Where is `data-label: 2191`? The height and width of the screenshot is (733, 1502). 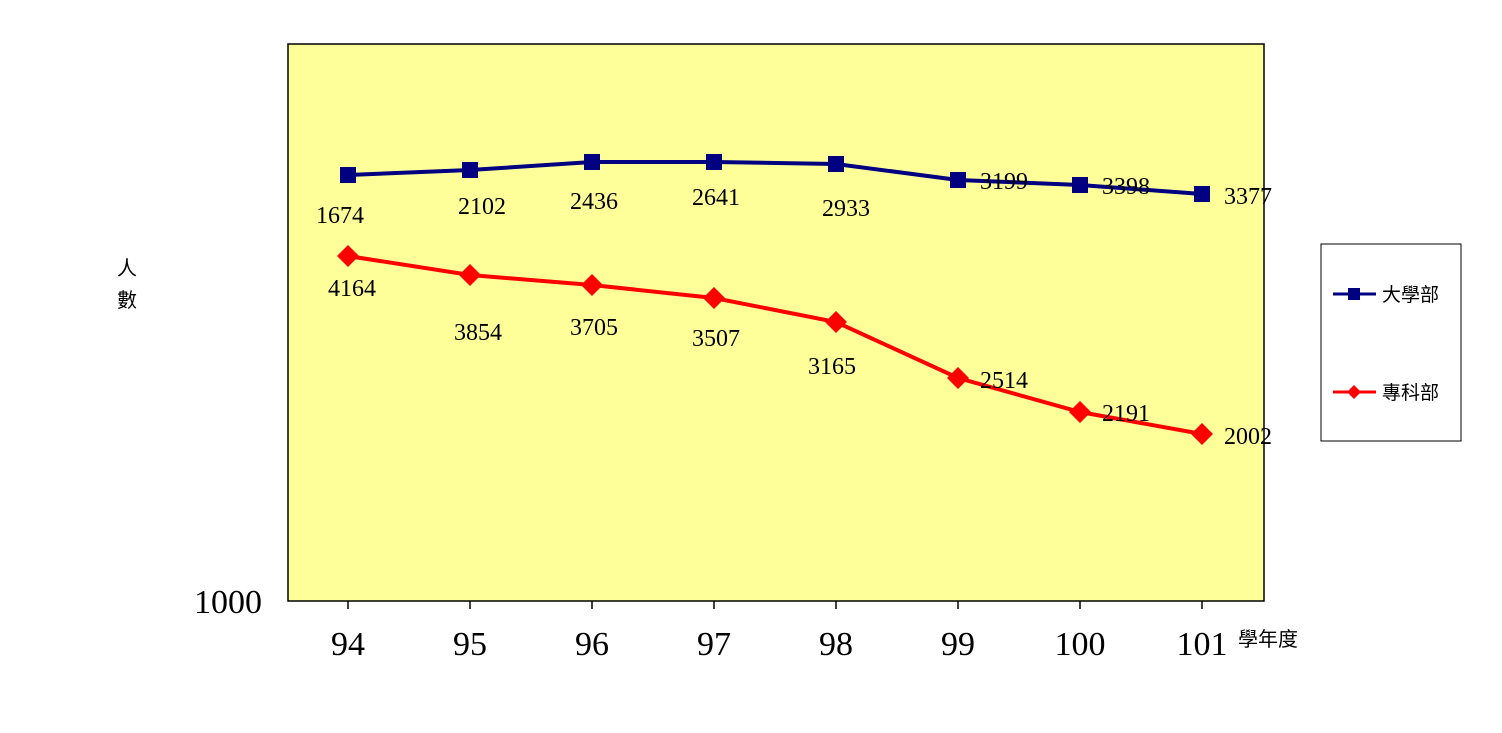 data-label: 2191 is located at coordinates (1126, 414).